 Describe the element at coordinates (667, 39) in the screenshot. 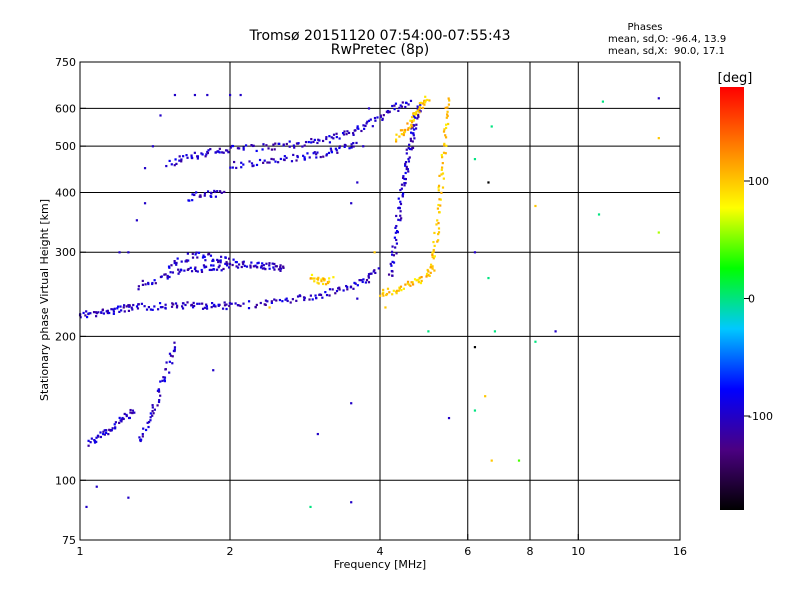

I see `stats-line-o: mean, sd,O: -96.4, 13.9` at that location.